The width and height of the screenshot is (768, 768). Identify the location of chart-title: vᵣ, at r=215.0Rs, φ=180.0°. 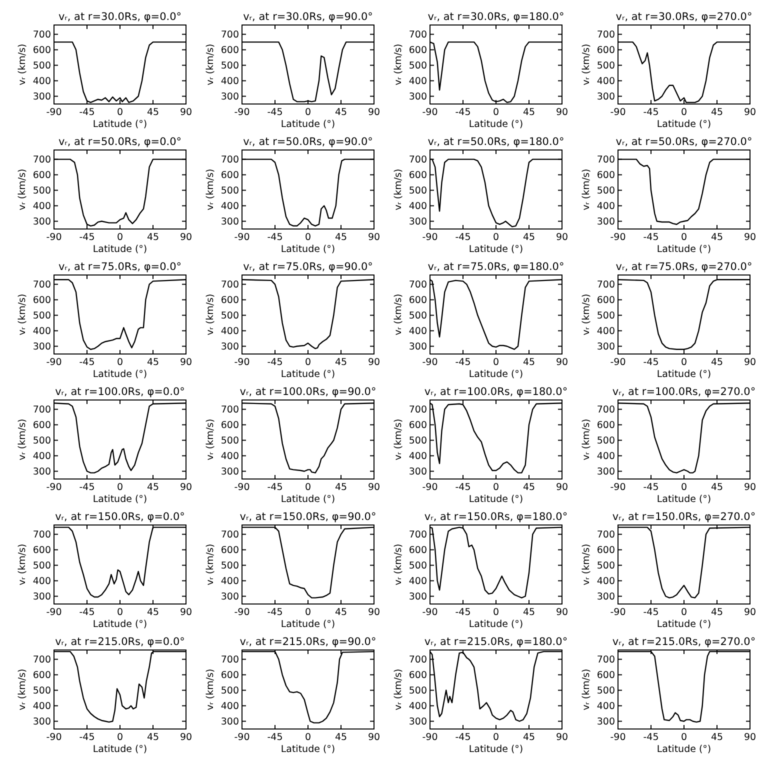
(496, 642).